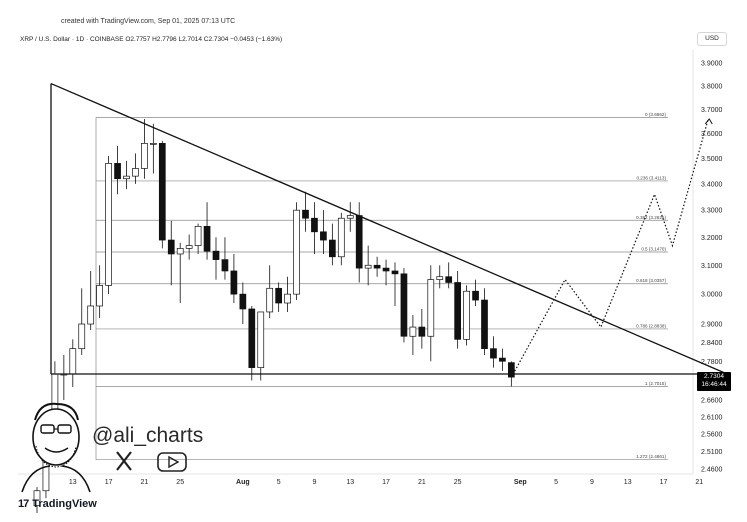  What do you see at coordinates (124, 461) in the screenshot?
I see `x-social-icon` at bounding box center [124, 461].